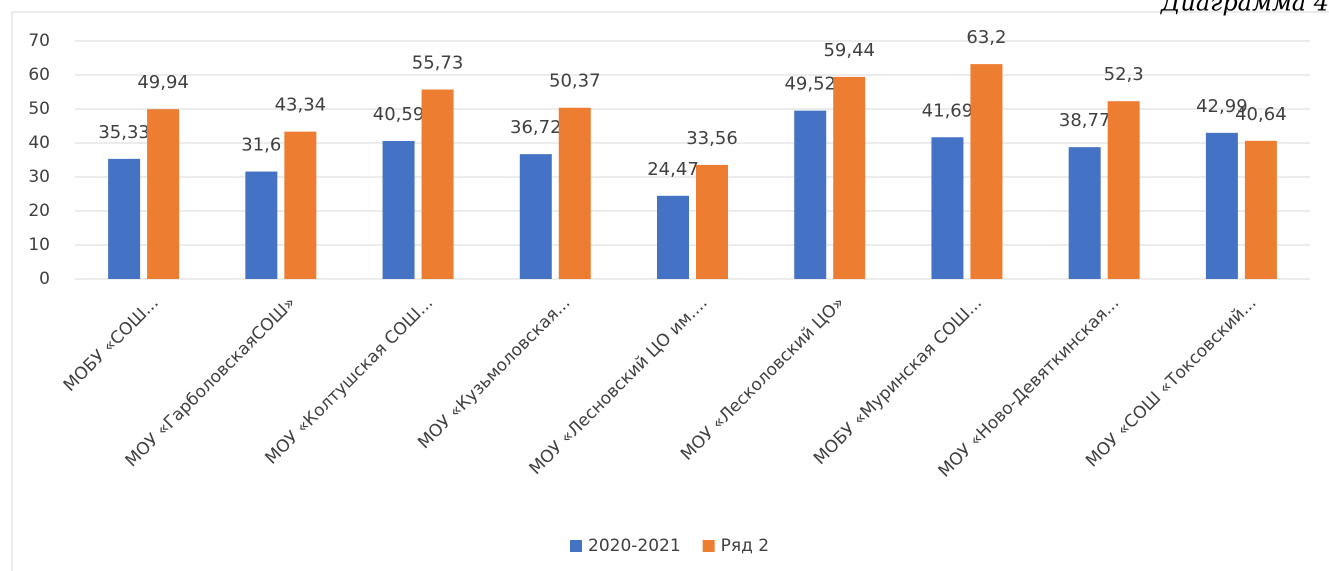 The image size is (1329, 571). I want to click on x-tick-label: МОУ «Лесколовский ЦО», so click(763, 379).